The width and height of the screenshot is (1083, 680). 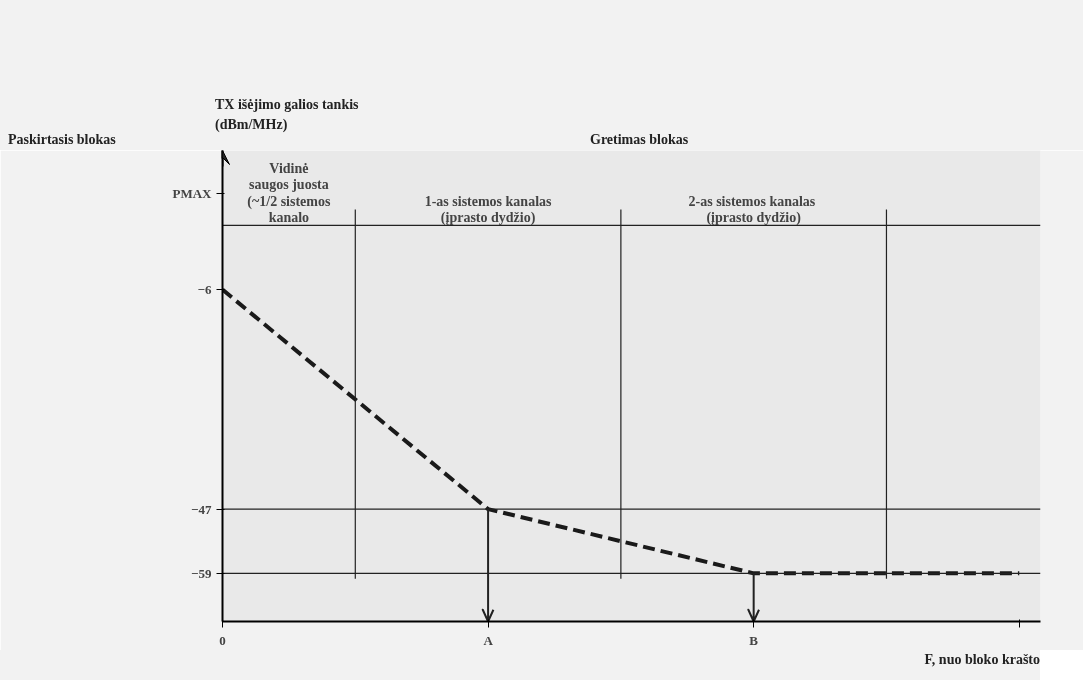 What do you see at coordinates (488, 640) in the screenshot?
I see `x-tick-label: A` at bounding box center [488, 640].